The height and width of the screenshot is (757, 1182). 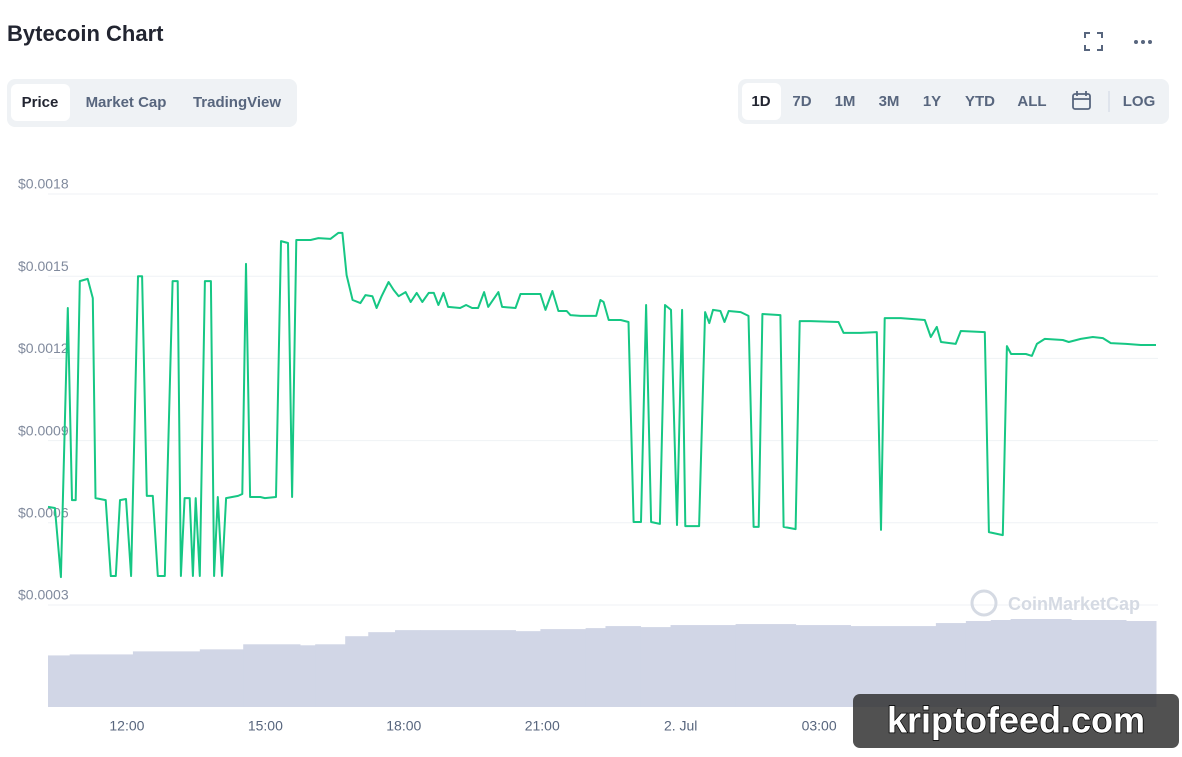 I want to click on chart-watermark: CoinMarketCap, so click(x=1074, y=604).